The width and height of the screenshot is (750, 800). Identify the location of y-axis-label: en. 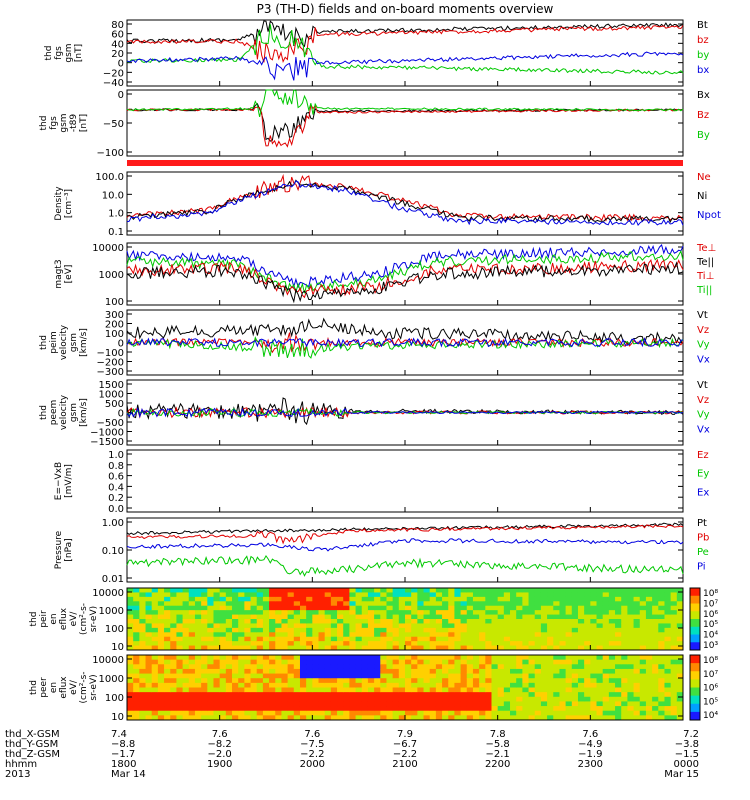
(54, 687).